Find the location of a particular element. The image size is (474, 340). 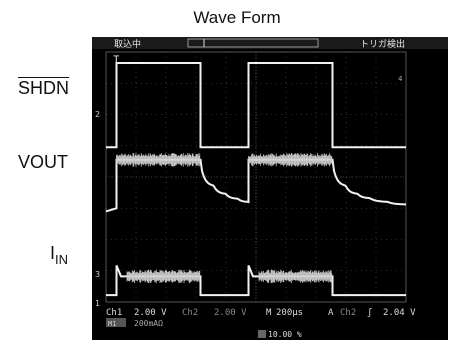

trigger-status: トリガ検出 is located at coordinates (382, 44).